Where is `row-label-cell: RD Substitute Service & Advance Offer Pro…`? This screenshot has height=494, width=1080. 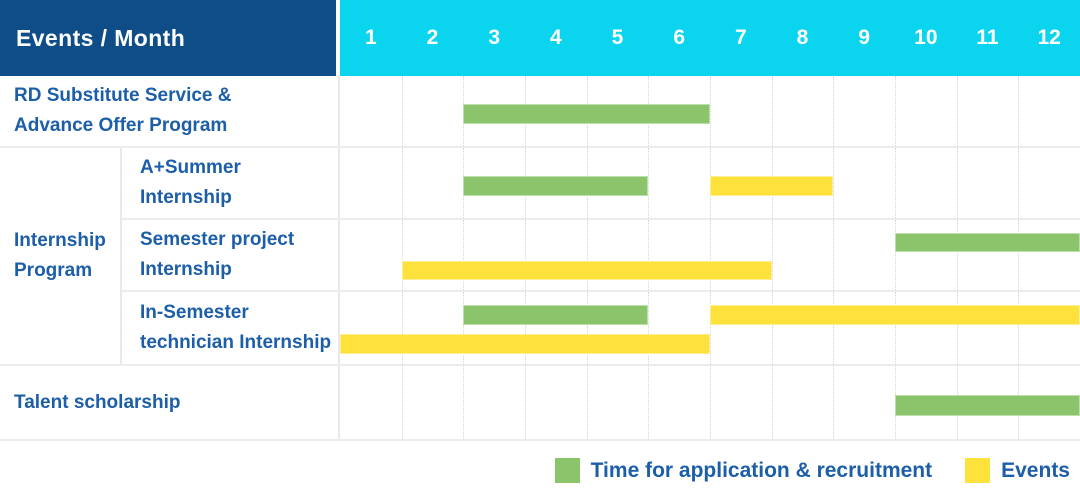 row-label-cell: RD Substitute Service & Advance Offer Pro… is located at coordinates (170, 112).